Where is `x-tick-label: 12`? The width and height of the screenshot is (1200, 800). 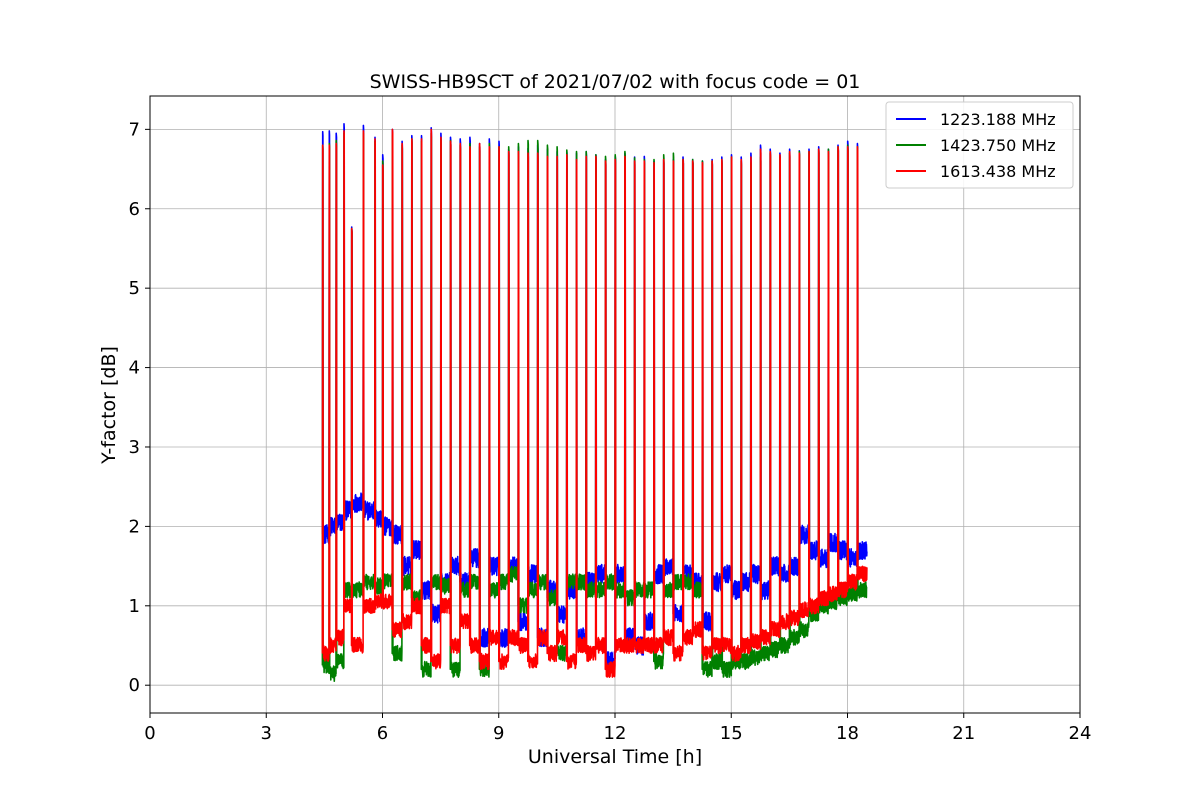
x-tick-label: 12 is located at coordinates (615, 733).